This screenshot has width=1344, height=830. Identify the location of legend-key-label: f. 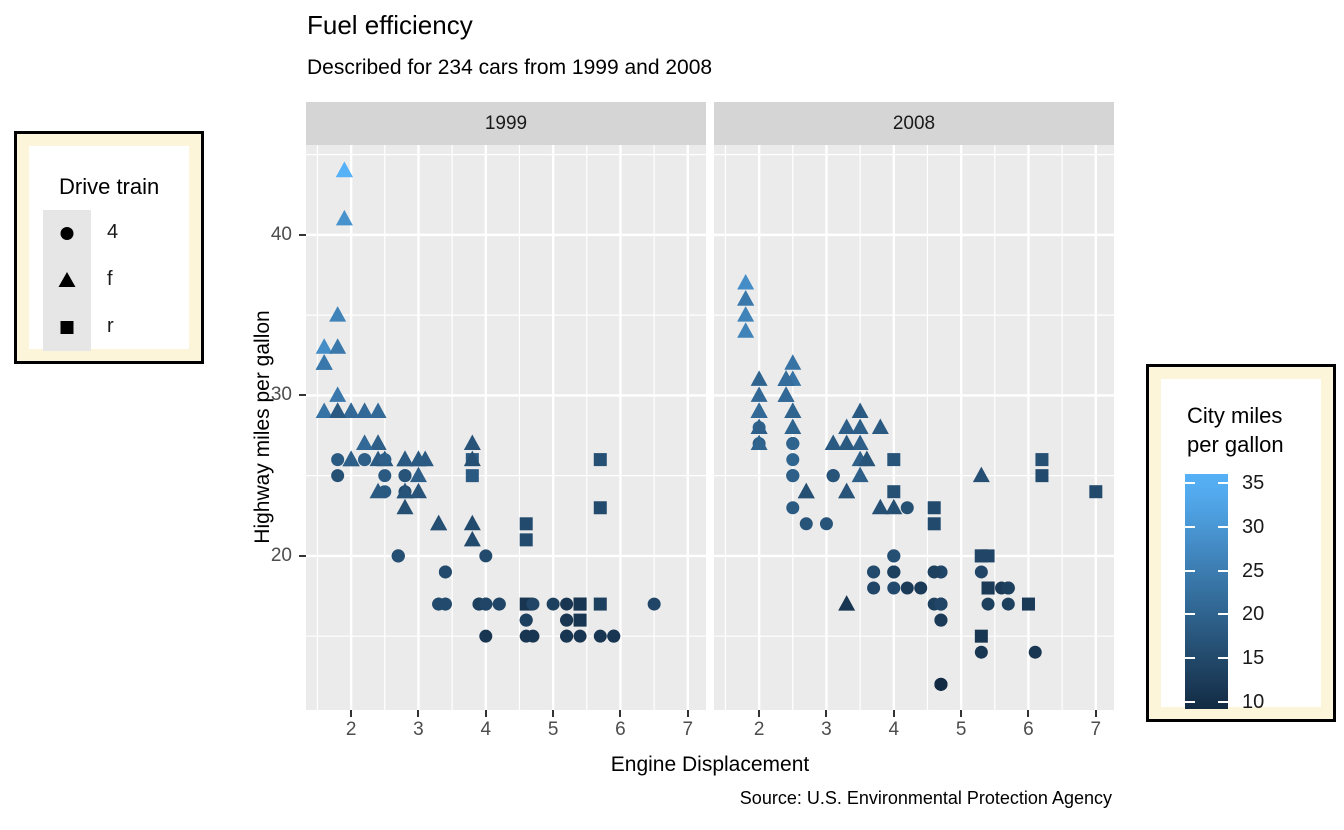
(110, 279).